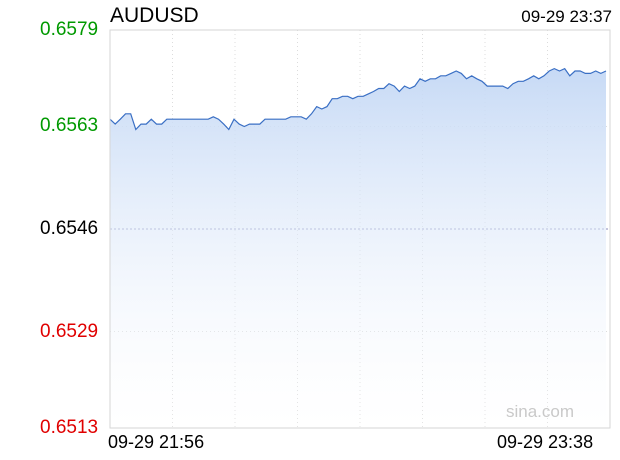 Image resolution: width=620 pixels, height=460 pixels. Describe the element at coordinates (540, 411) in the screenshot. I see `watermark: sina.com` at that location.